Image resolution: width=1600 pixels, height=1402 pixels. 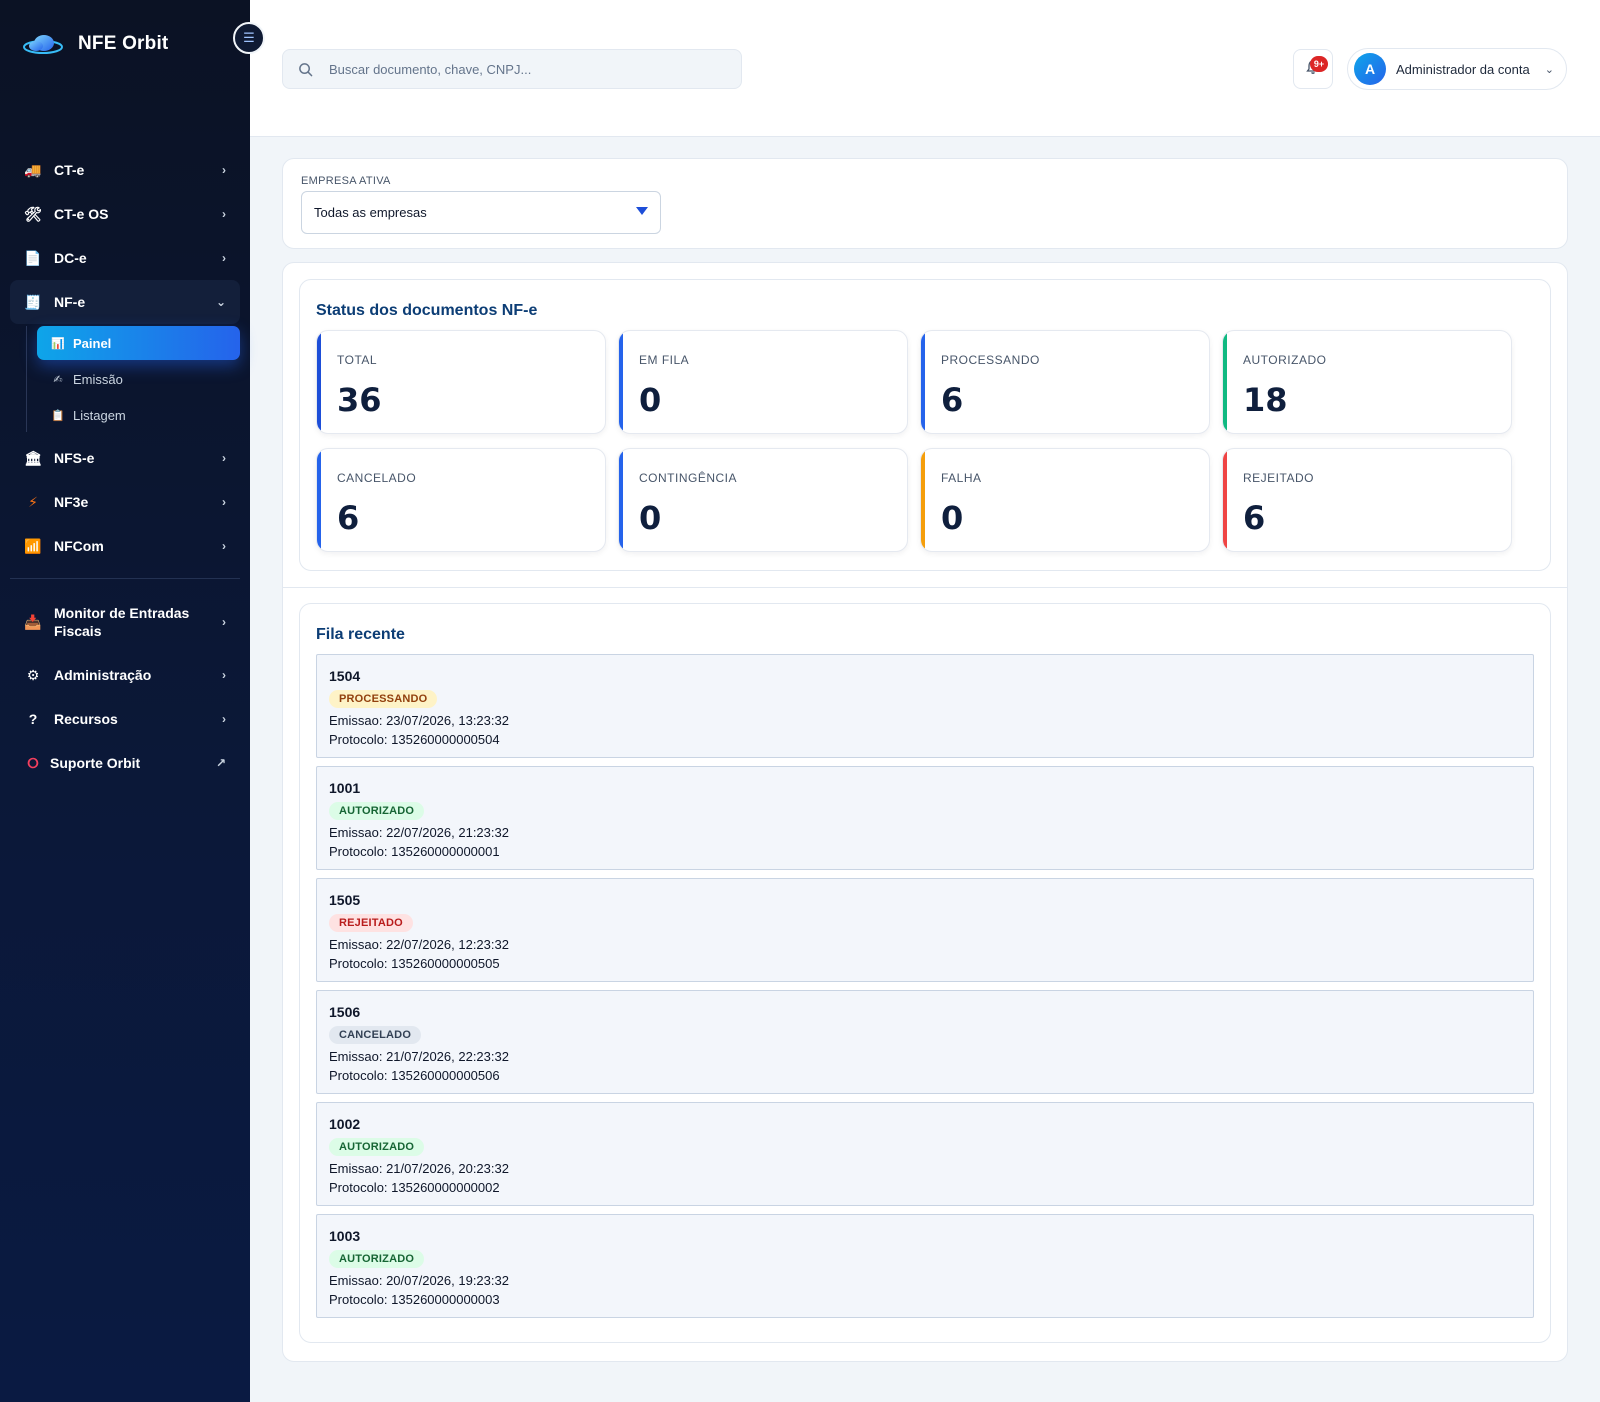 What do you see at coordinates (990, 360) in the screenshot?
I see `status-card-label: PROCESSANDO` at bounding box center [990, 360].